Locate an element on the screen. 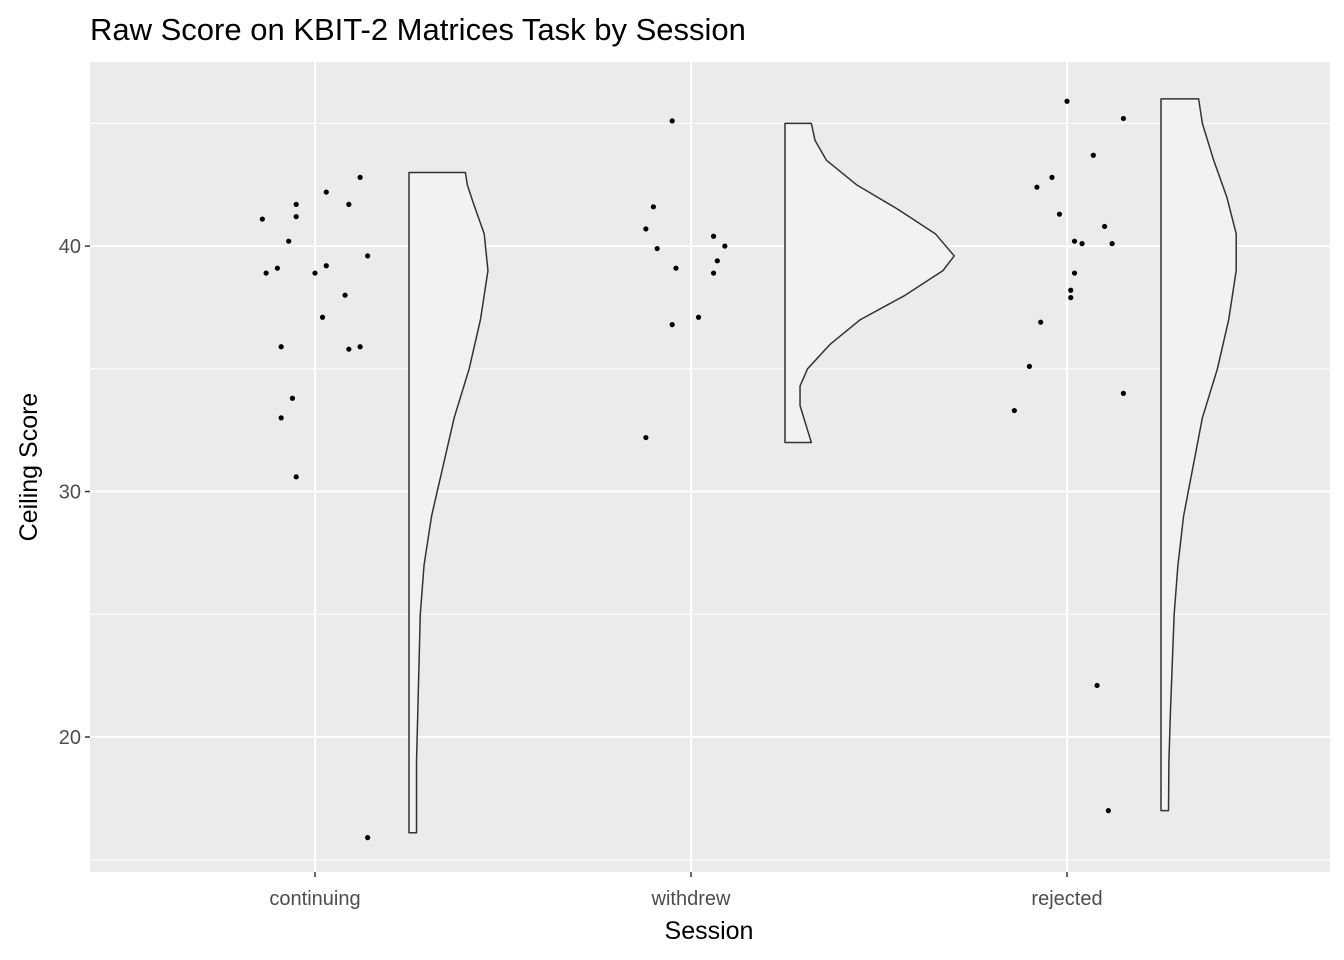  y-tick-label: 40 is located at coordinates (70, 247).